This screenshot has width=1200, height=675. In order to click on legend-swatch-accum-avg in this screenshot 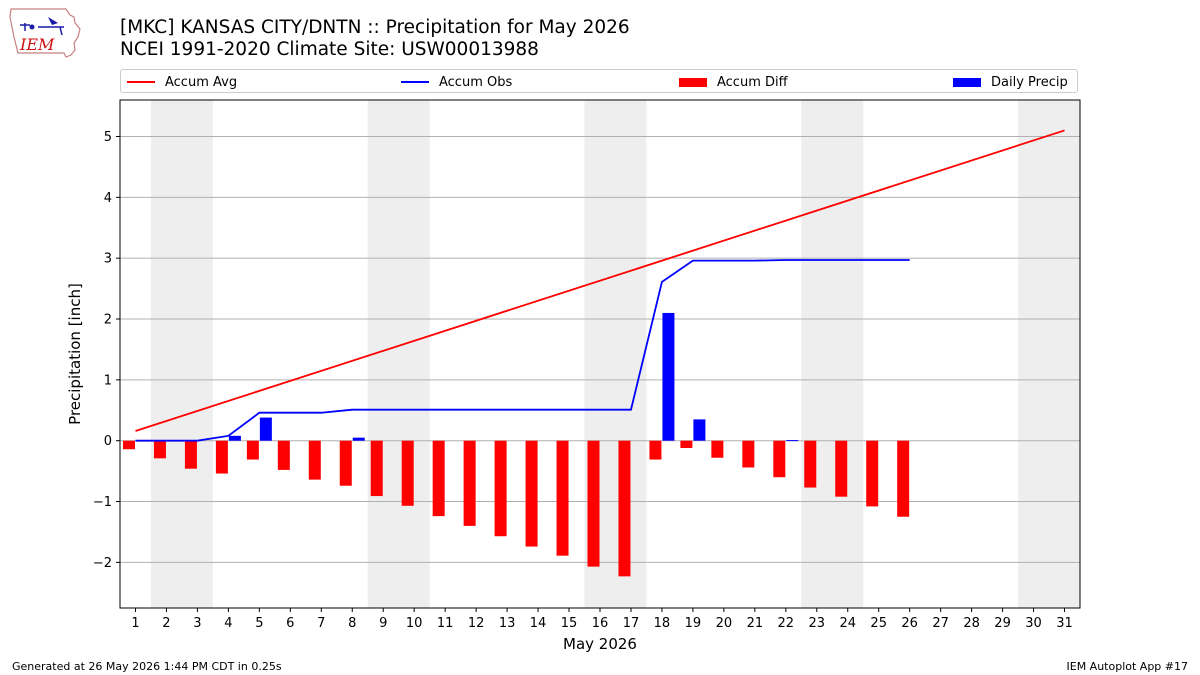, I will do `click(141, 82)`.